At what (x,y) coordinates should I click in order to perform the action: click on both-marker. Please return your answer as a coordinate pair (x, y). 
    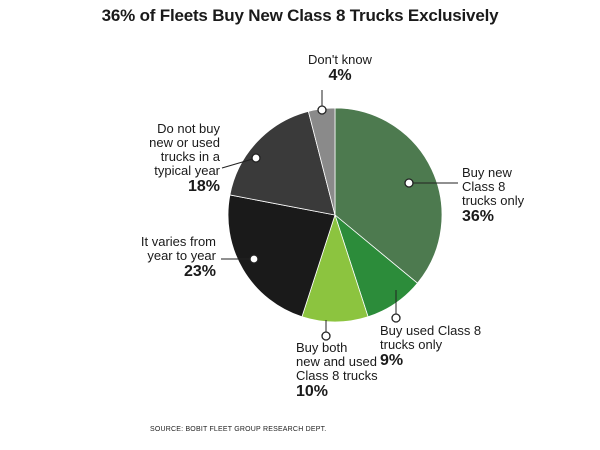
    Looking at the image, I should click on (326, 336).